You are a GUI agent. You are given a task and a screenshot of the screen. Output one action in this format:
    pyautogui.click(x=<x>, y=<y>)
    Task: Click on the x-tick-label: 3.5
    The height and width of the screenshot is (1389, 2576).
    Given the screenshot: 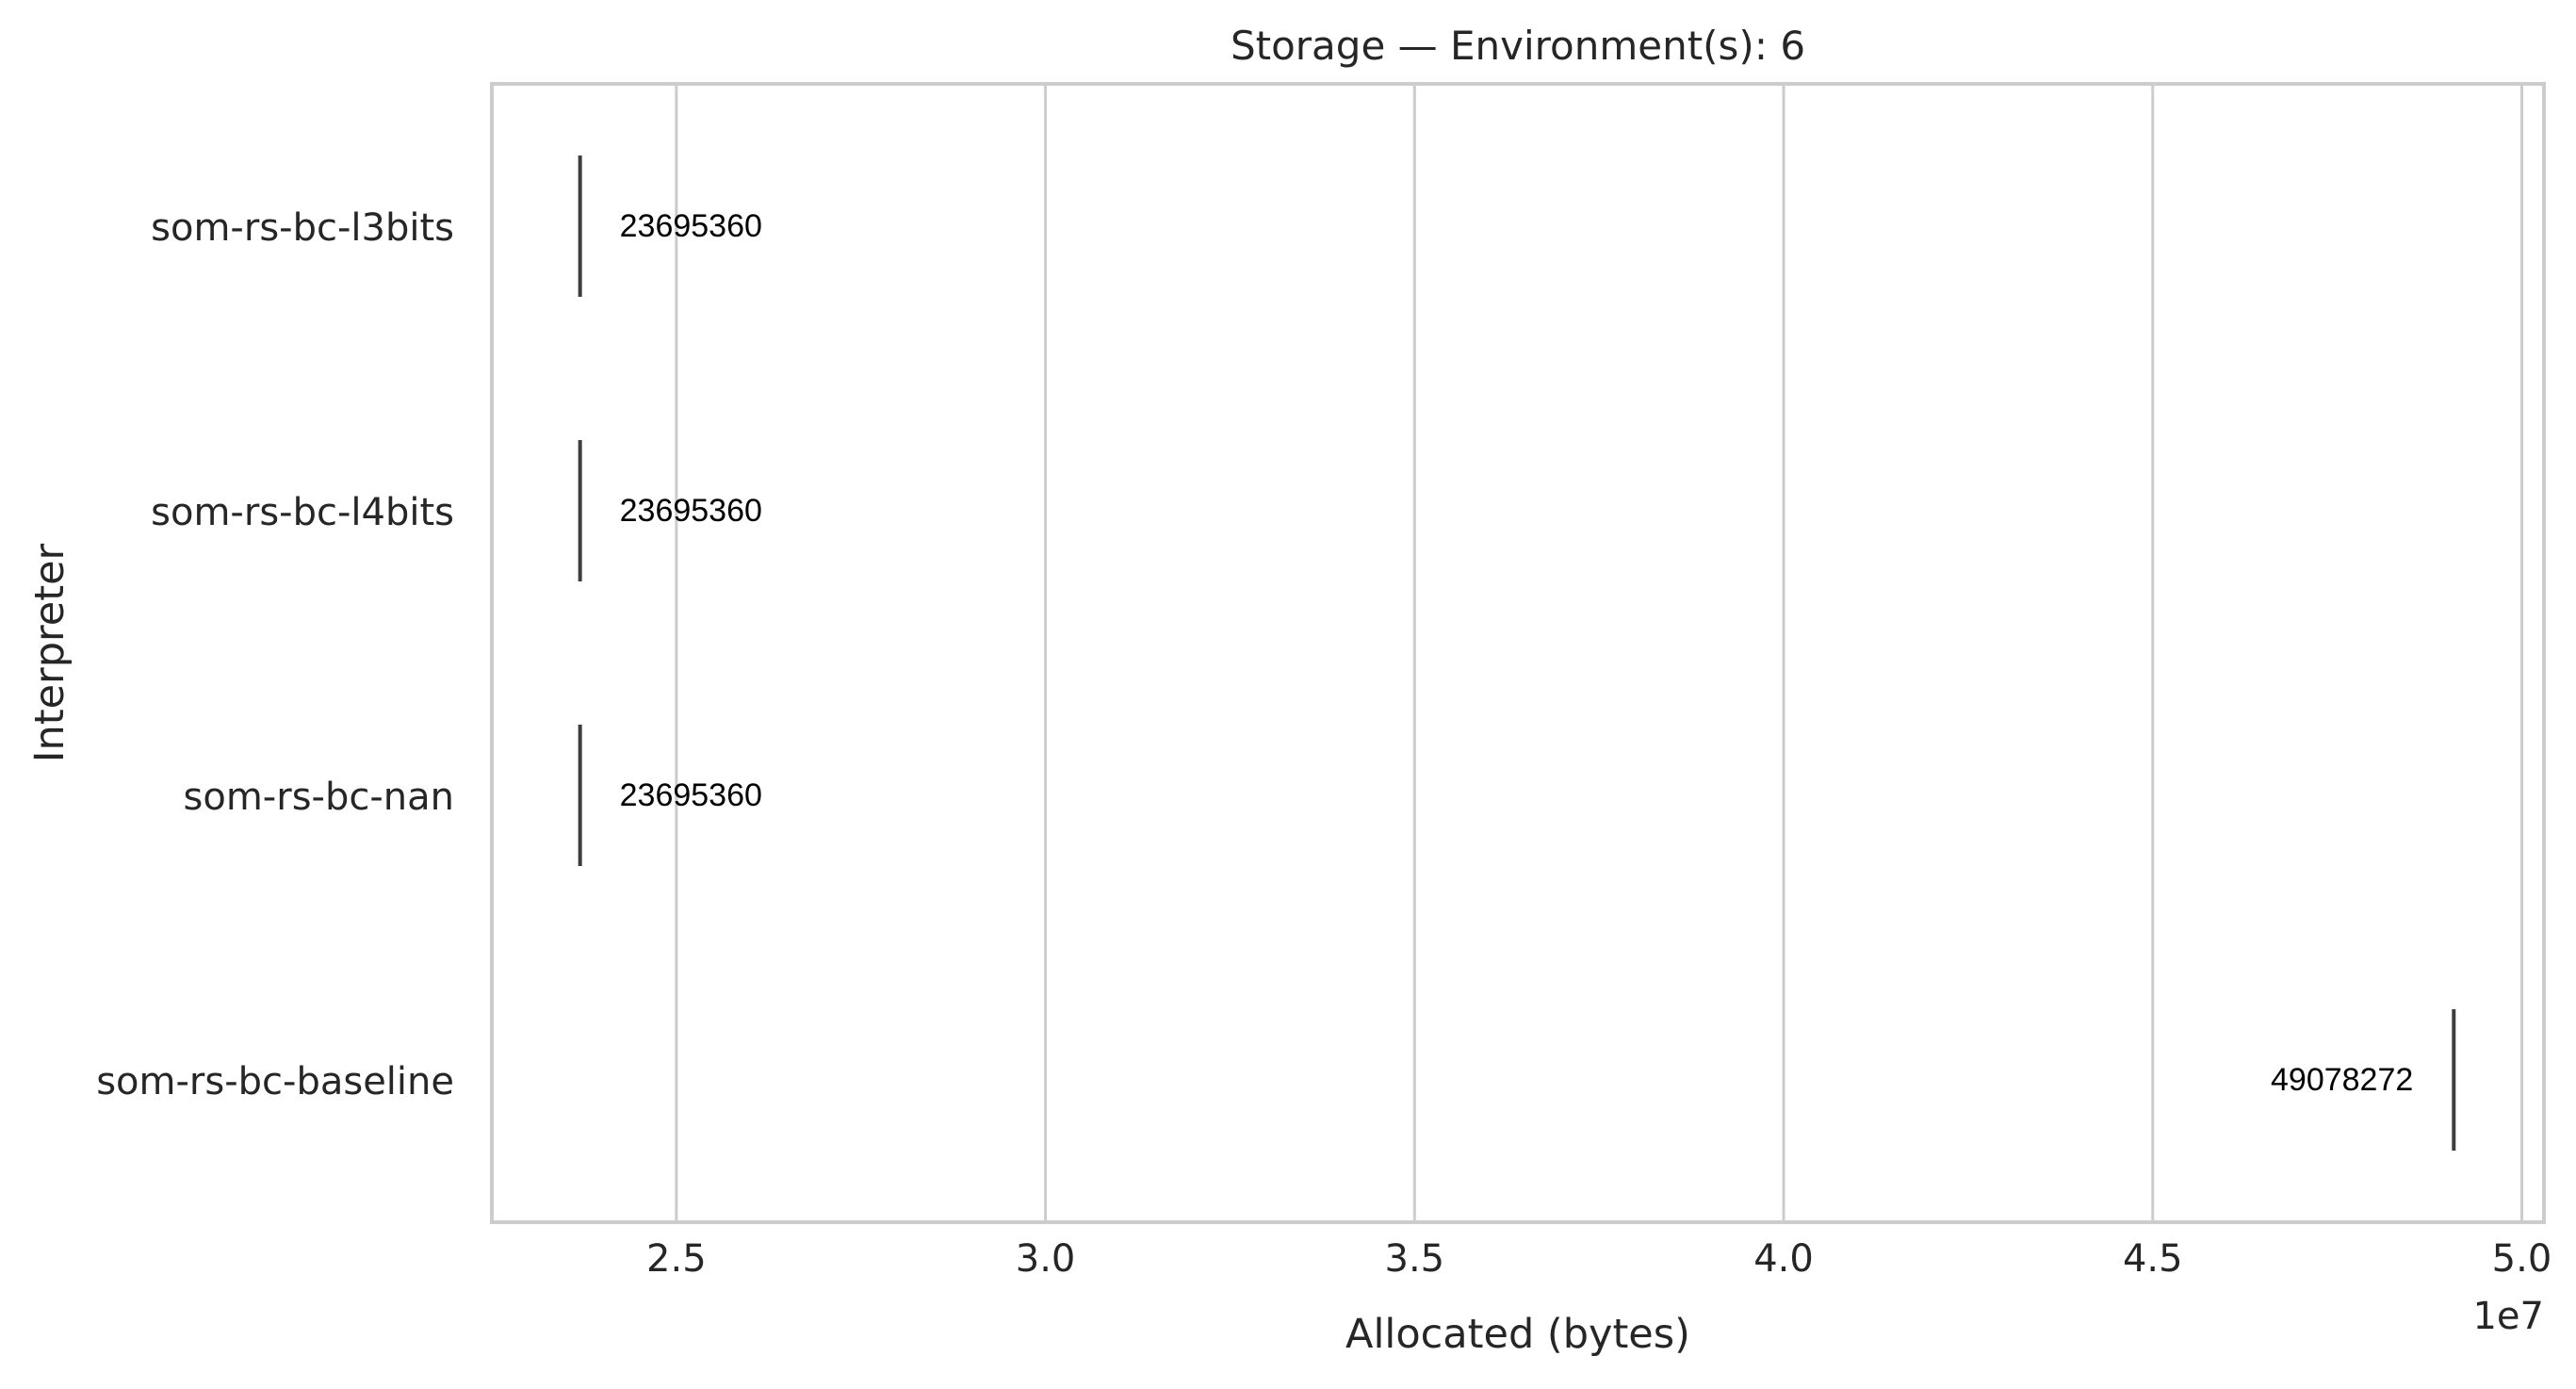 What is the action you would take?
    pyautogui.click(x=1415, y=1259)
    